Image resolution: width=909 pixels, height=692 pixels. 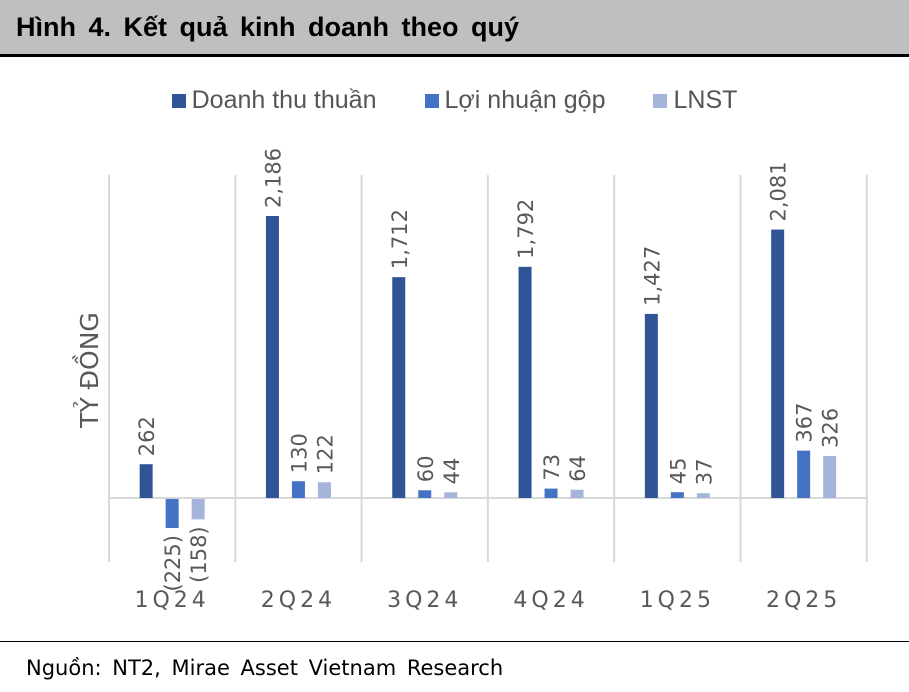 I want to click on category-label: 2Q24, so click(x=298, y=600).